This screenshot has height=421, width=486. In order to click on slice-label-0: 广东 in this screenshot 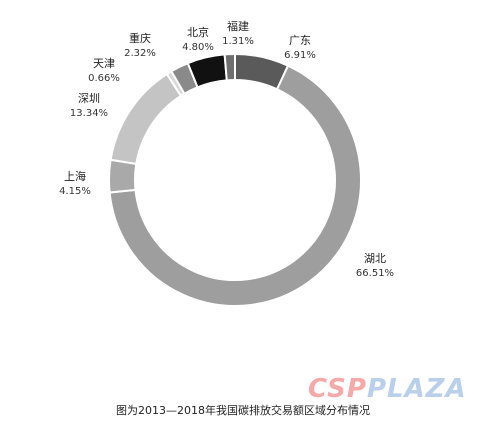, I will do `click(300, 40)`.